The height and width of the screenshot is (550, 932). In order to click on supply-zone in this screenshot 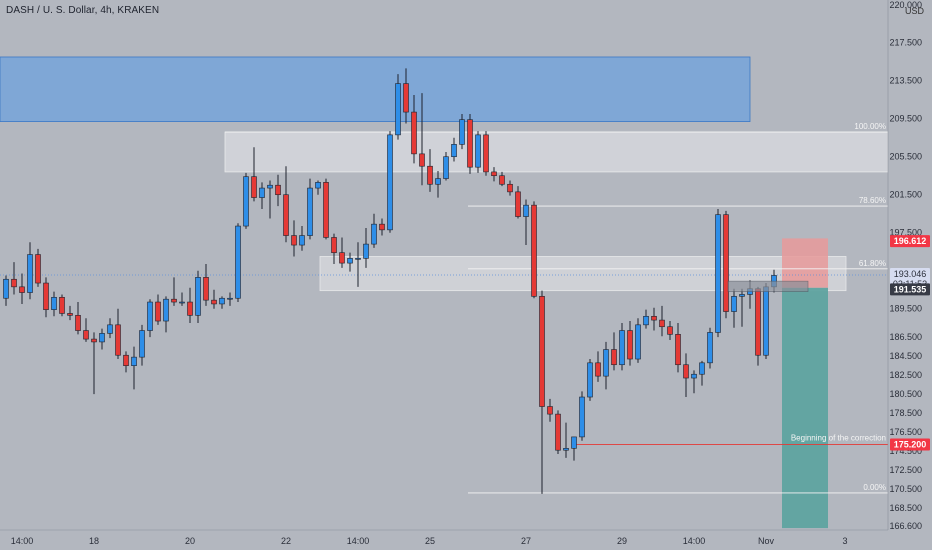, I will do `click(375, 89)`.